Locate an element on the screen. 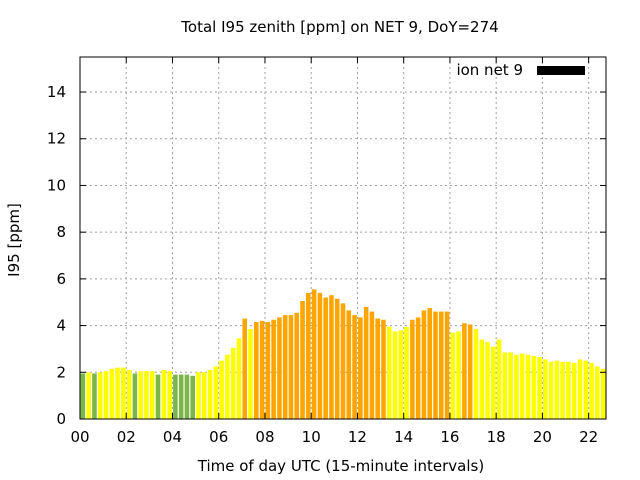 This screenshot has height=480, width=640. x-tick-label: 14 is located at coordinates (403, 437).